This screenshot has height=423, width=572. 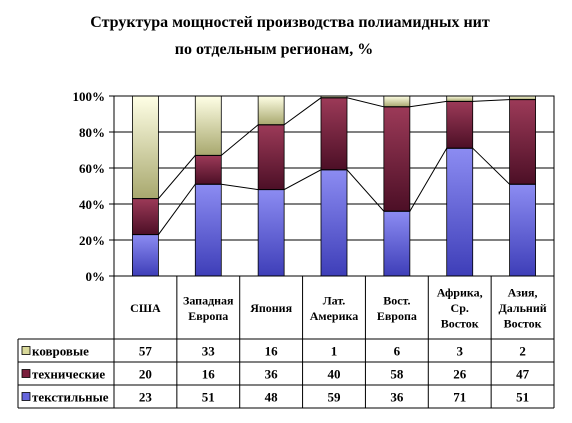 What do you see at coordinates (68, 374) in the screenshot?
I see `series-label: технические` at bounding box center [68, 374].